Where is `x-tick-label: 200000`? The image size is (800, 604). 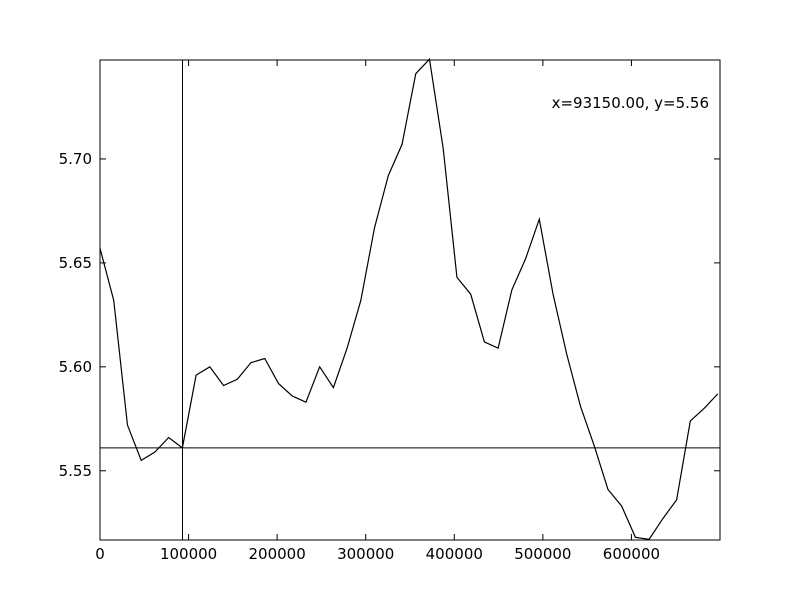
x-tick-label: 200000 is located at coordinates (277, 554).